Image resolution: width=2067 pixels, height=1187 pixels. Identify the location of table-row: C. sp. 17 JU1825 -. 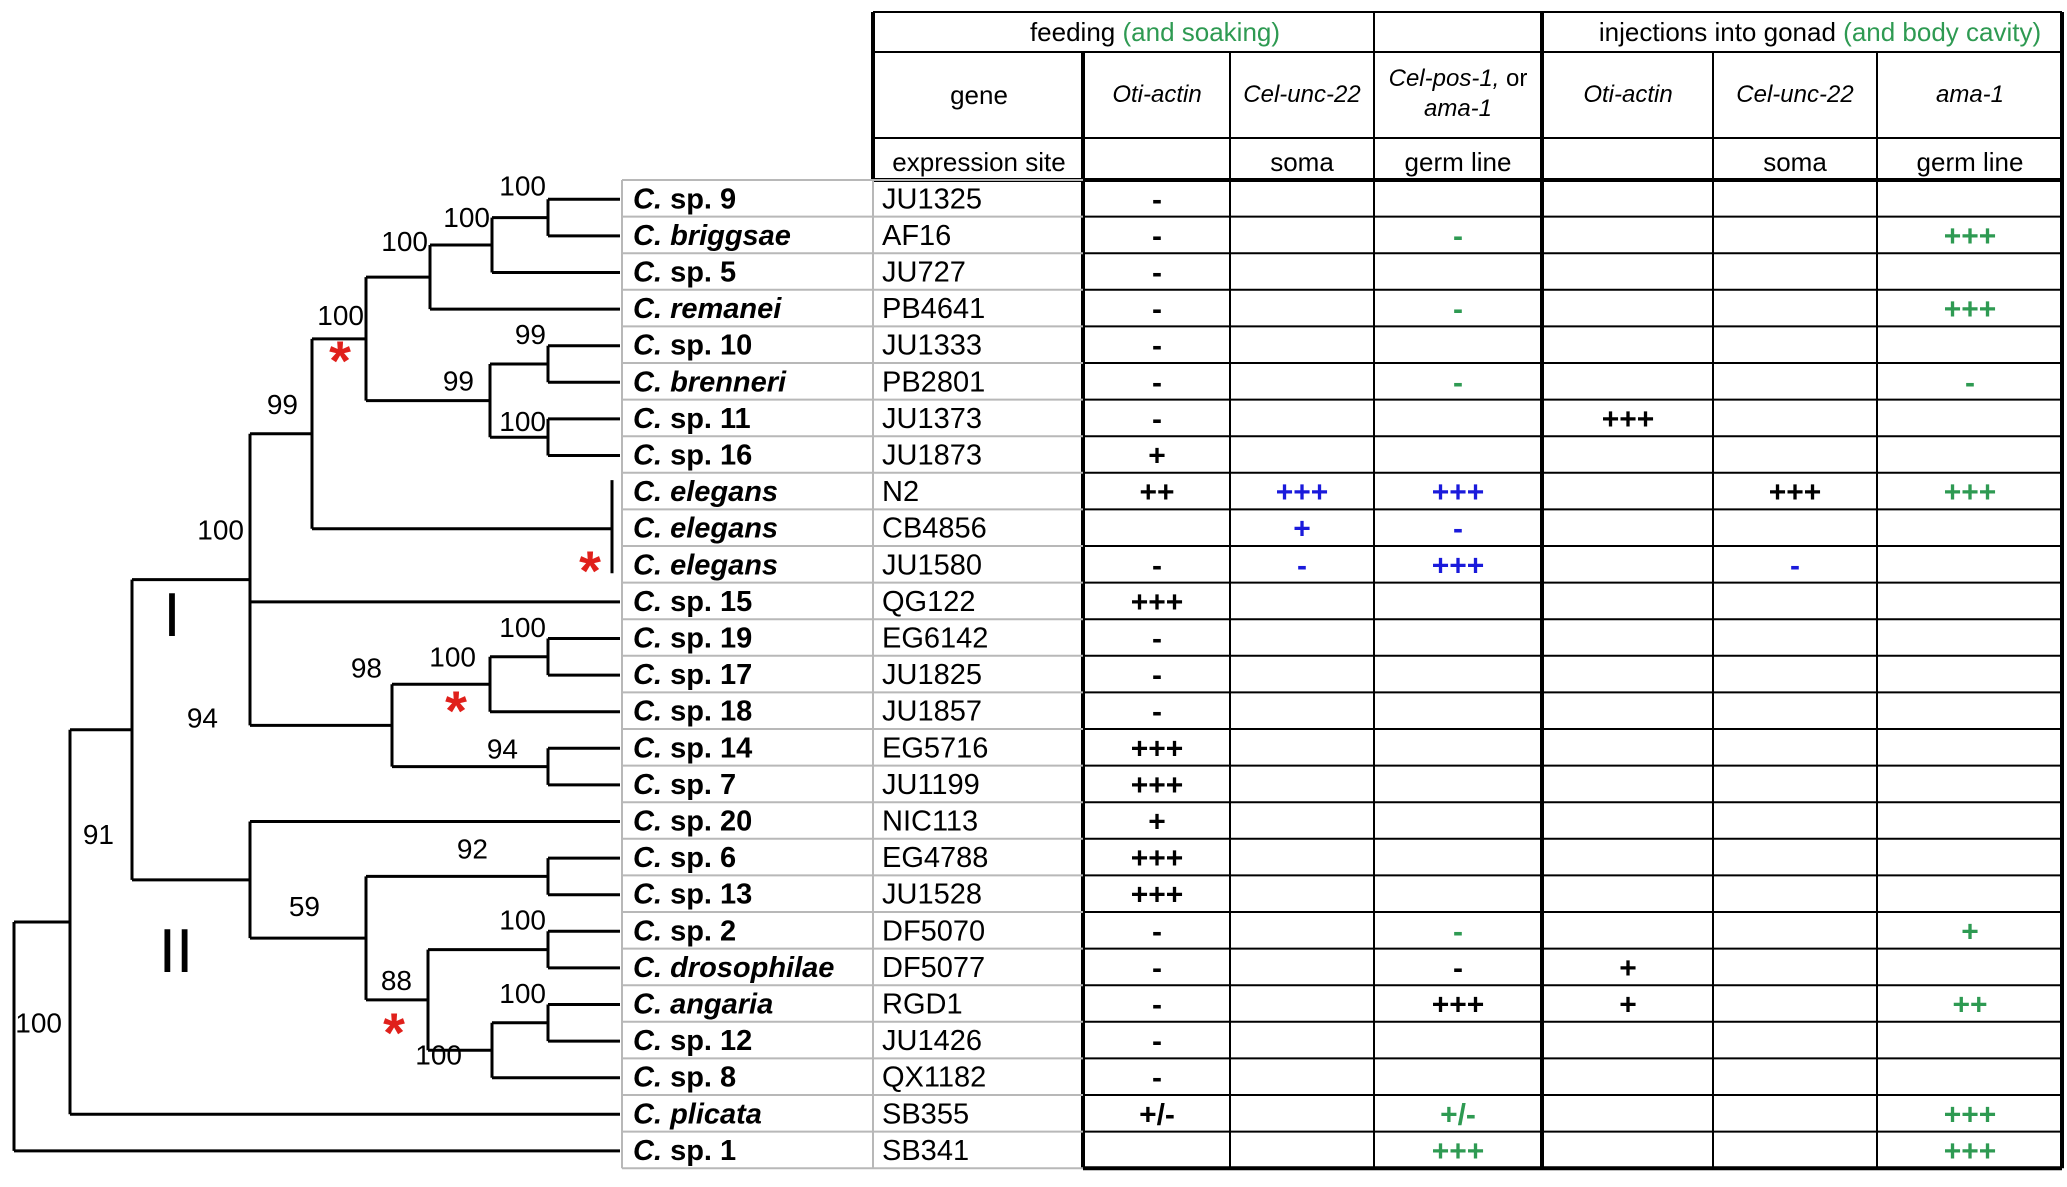
(897, 675).